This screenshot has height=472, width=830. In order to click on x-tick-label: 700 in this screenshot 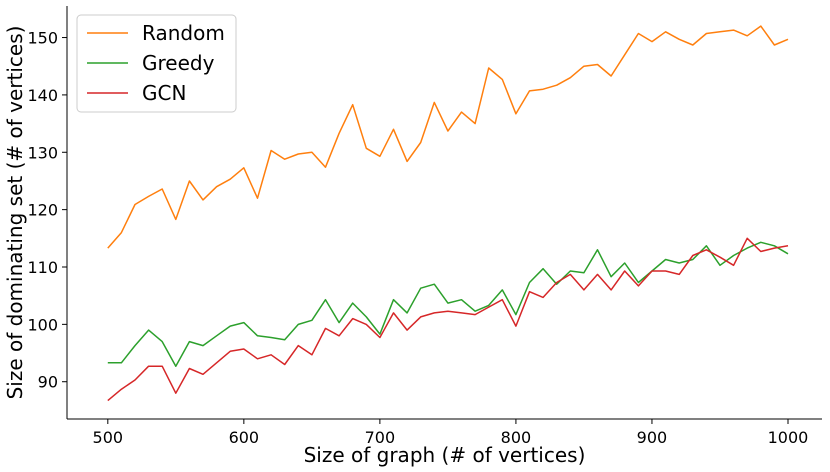, I will do `click(380, 437)`.